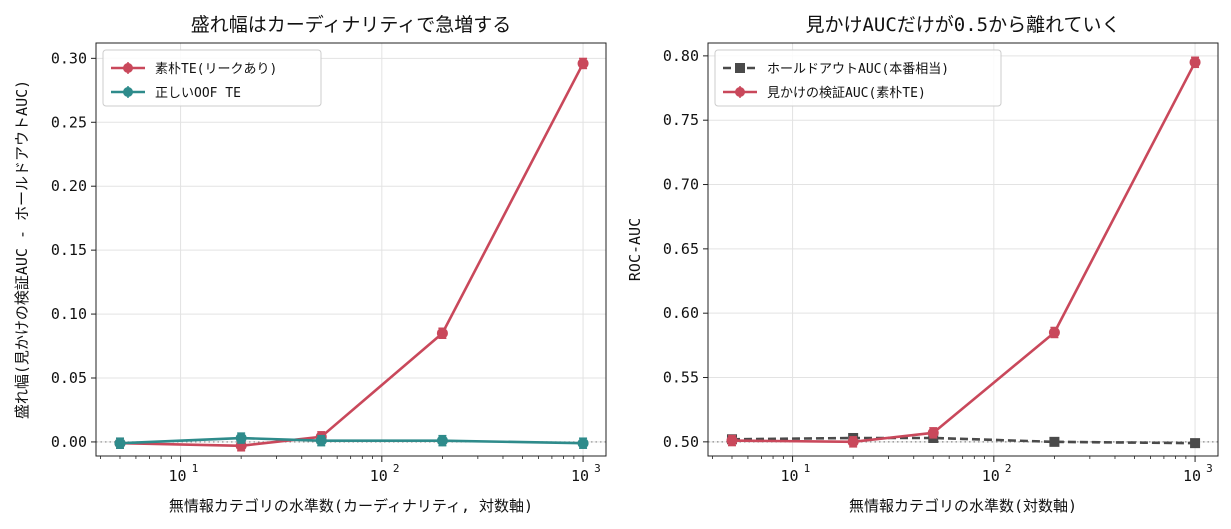 This screenshot has height=529, width=1231. I want to click on legend-label: 素朴TE(リークあり), so click(216, 69).